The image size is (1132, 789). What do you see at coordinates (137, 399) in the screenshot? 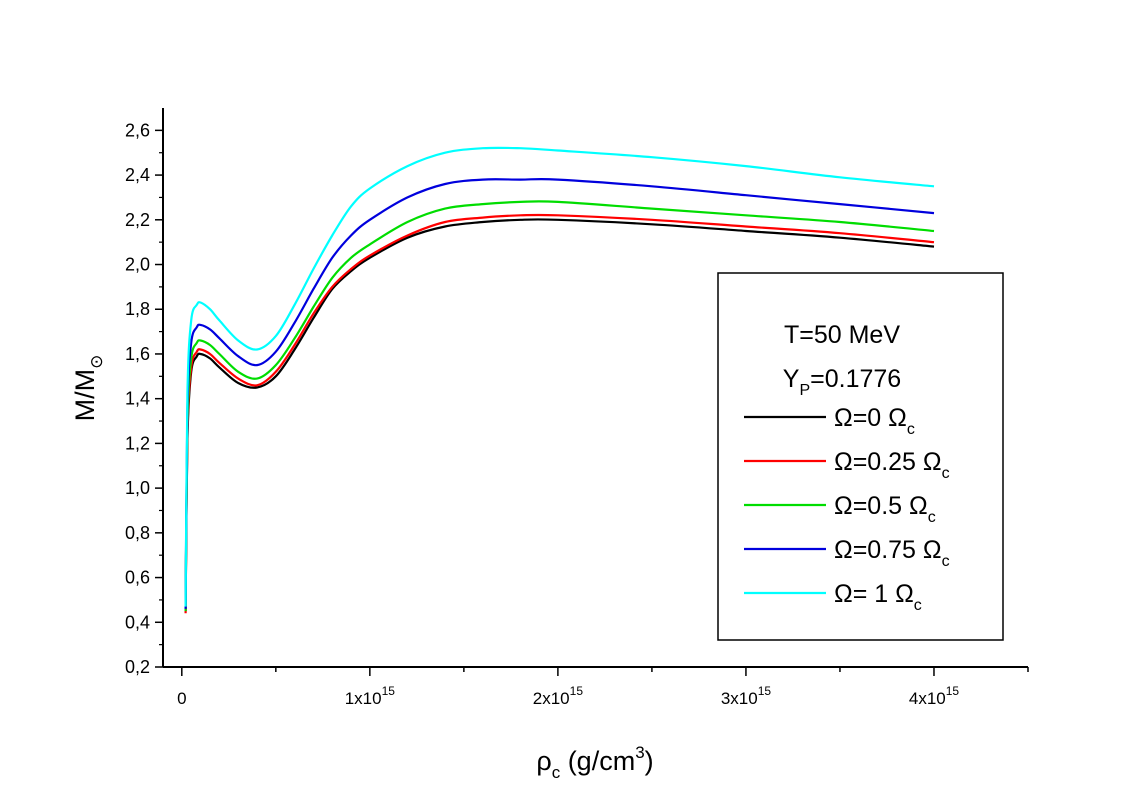
I see `y-tick-label: 1,4` at bounding box center [137, 399].